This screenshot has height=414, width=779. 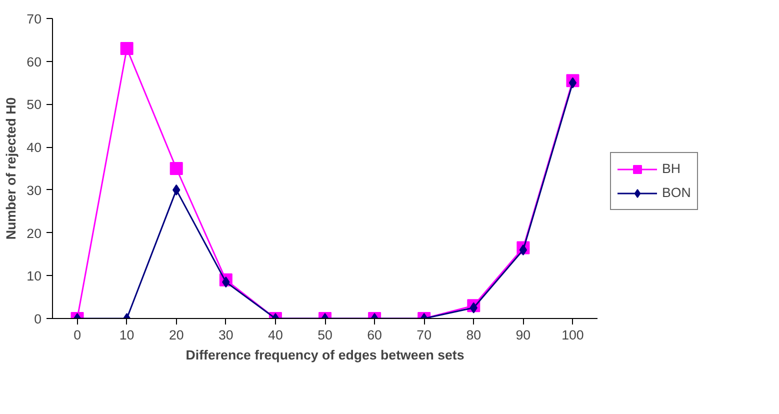 What do you see at coordinates (34, 148) in the screenshot?
I see `y-tick-label: 40` at bounding box center [34, 148].